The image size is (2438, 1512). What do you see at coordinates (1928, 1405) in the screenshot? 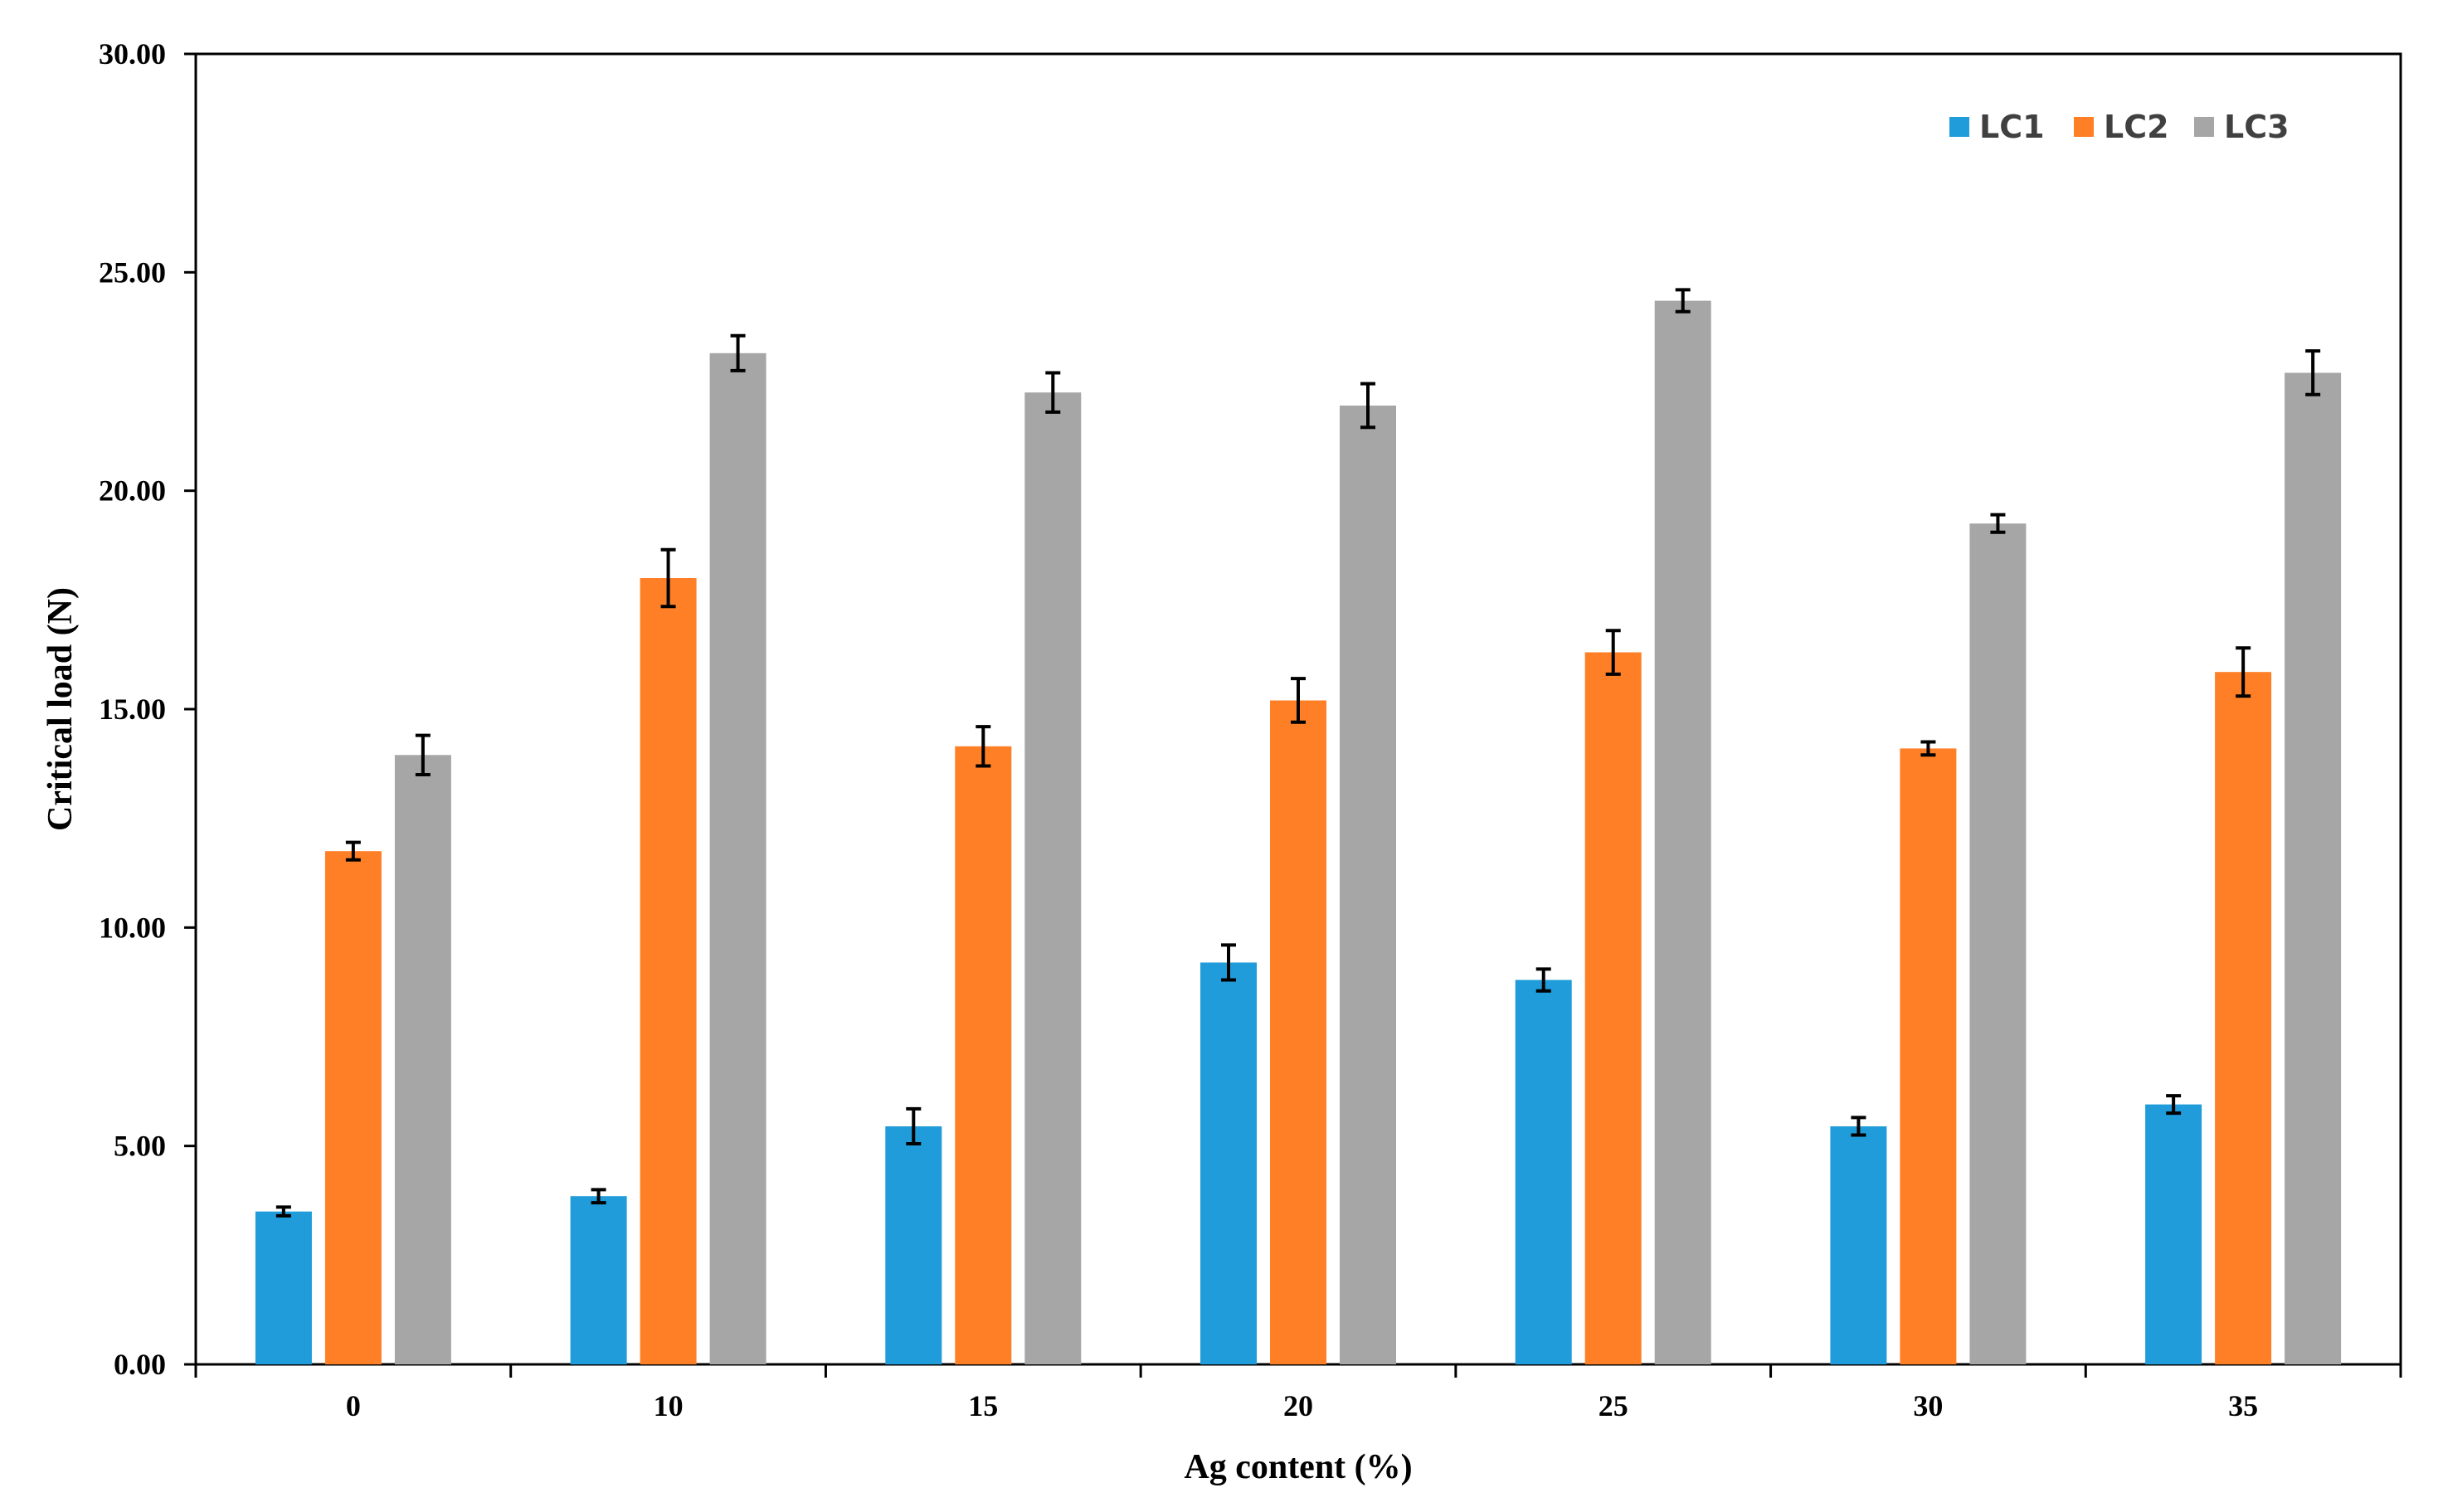
I see `x-tick-label: 30` at bounding box center [1928, 1405].